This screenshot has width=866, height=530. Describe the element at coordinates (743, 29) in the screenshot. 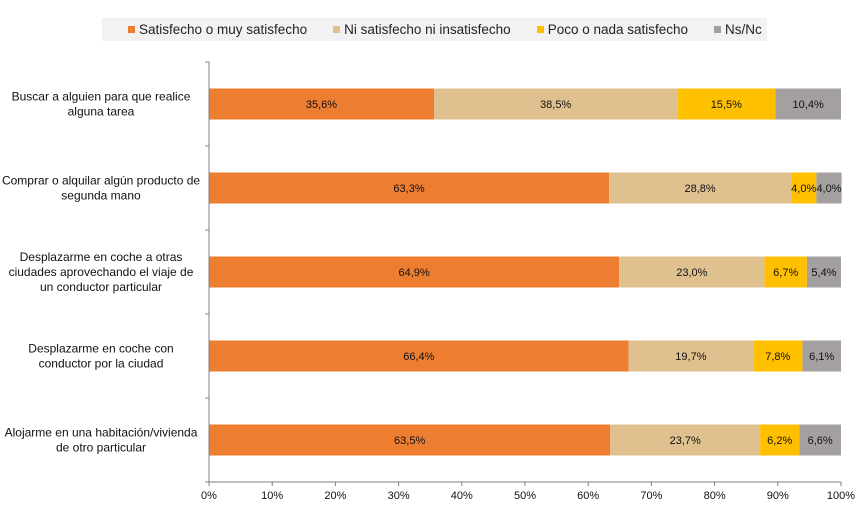

I see `legend-label: Ns/Nc` at that location.